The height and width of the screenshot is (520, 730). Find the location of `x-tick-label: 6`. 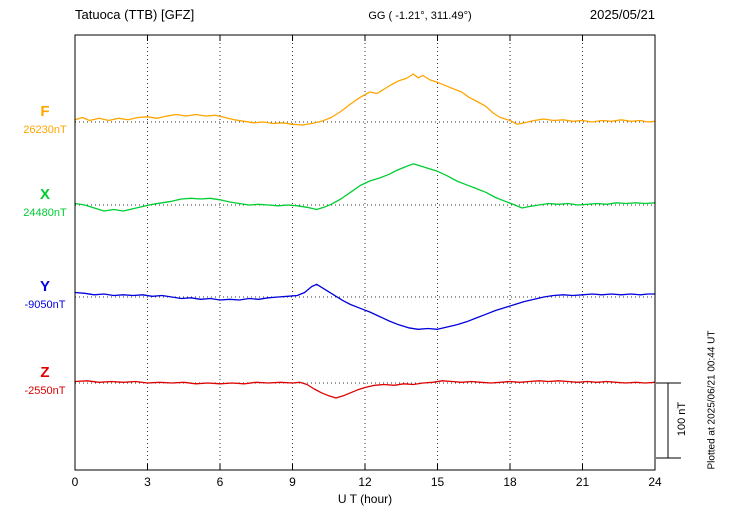

x-tick-label: 6 is located at coordinates (220, 482).